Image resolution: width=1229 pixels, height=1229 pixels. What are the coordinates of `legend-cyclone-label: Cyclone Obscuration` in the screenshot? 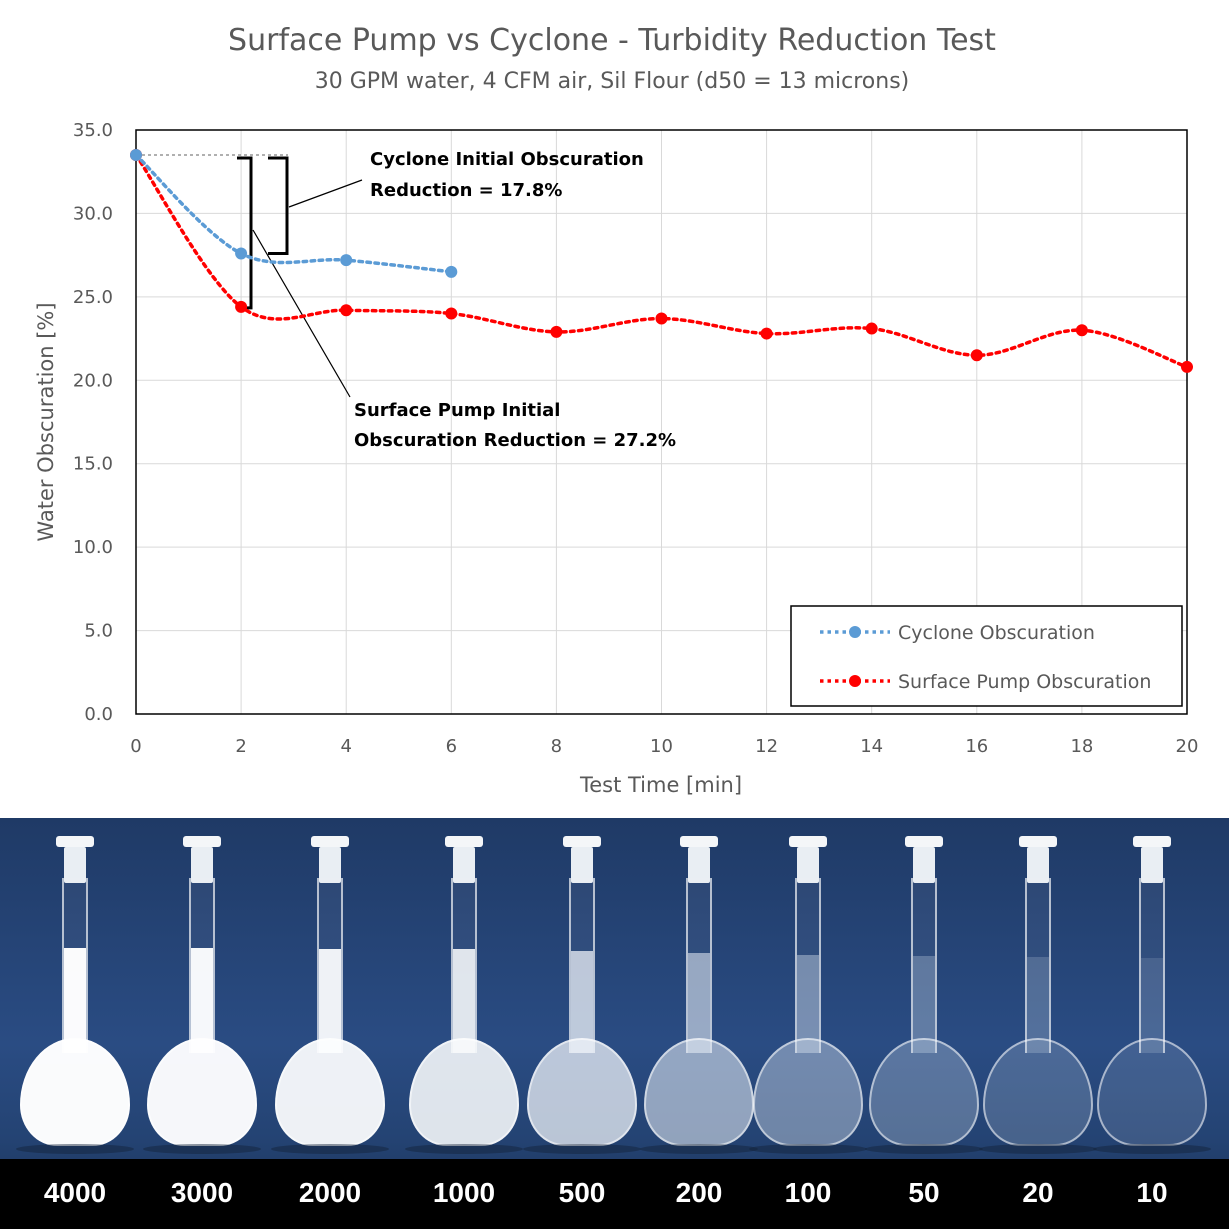 It's located at (996, 633).